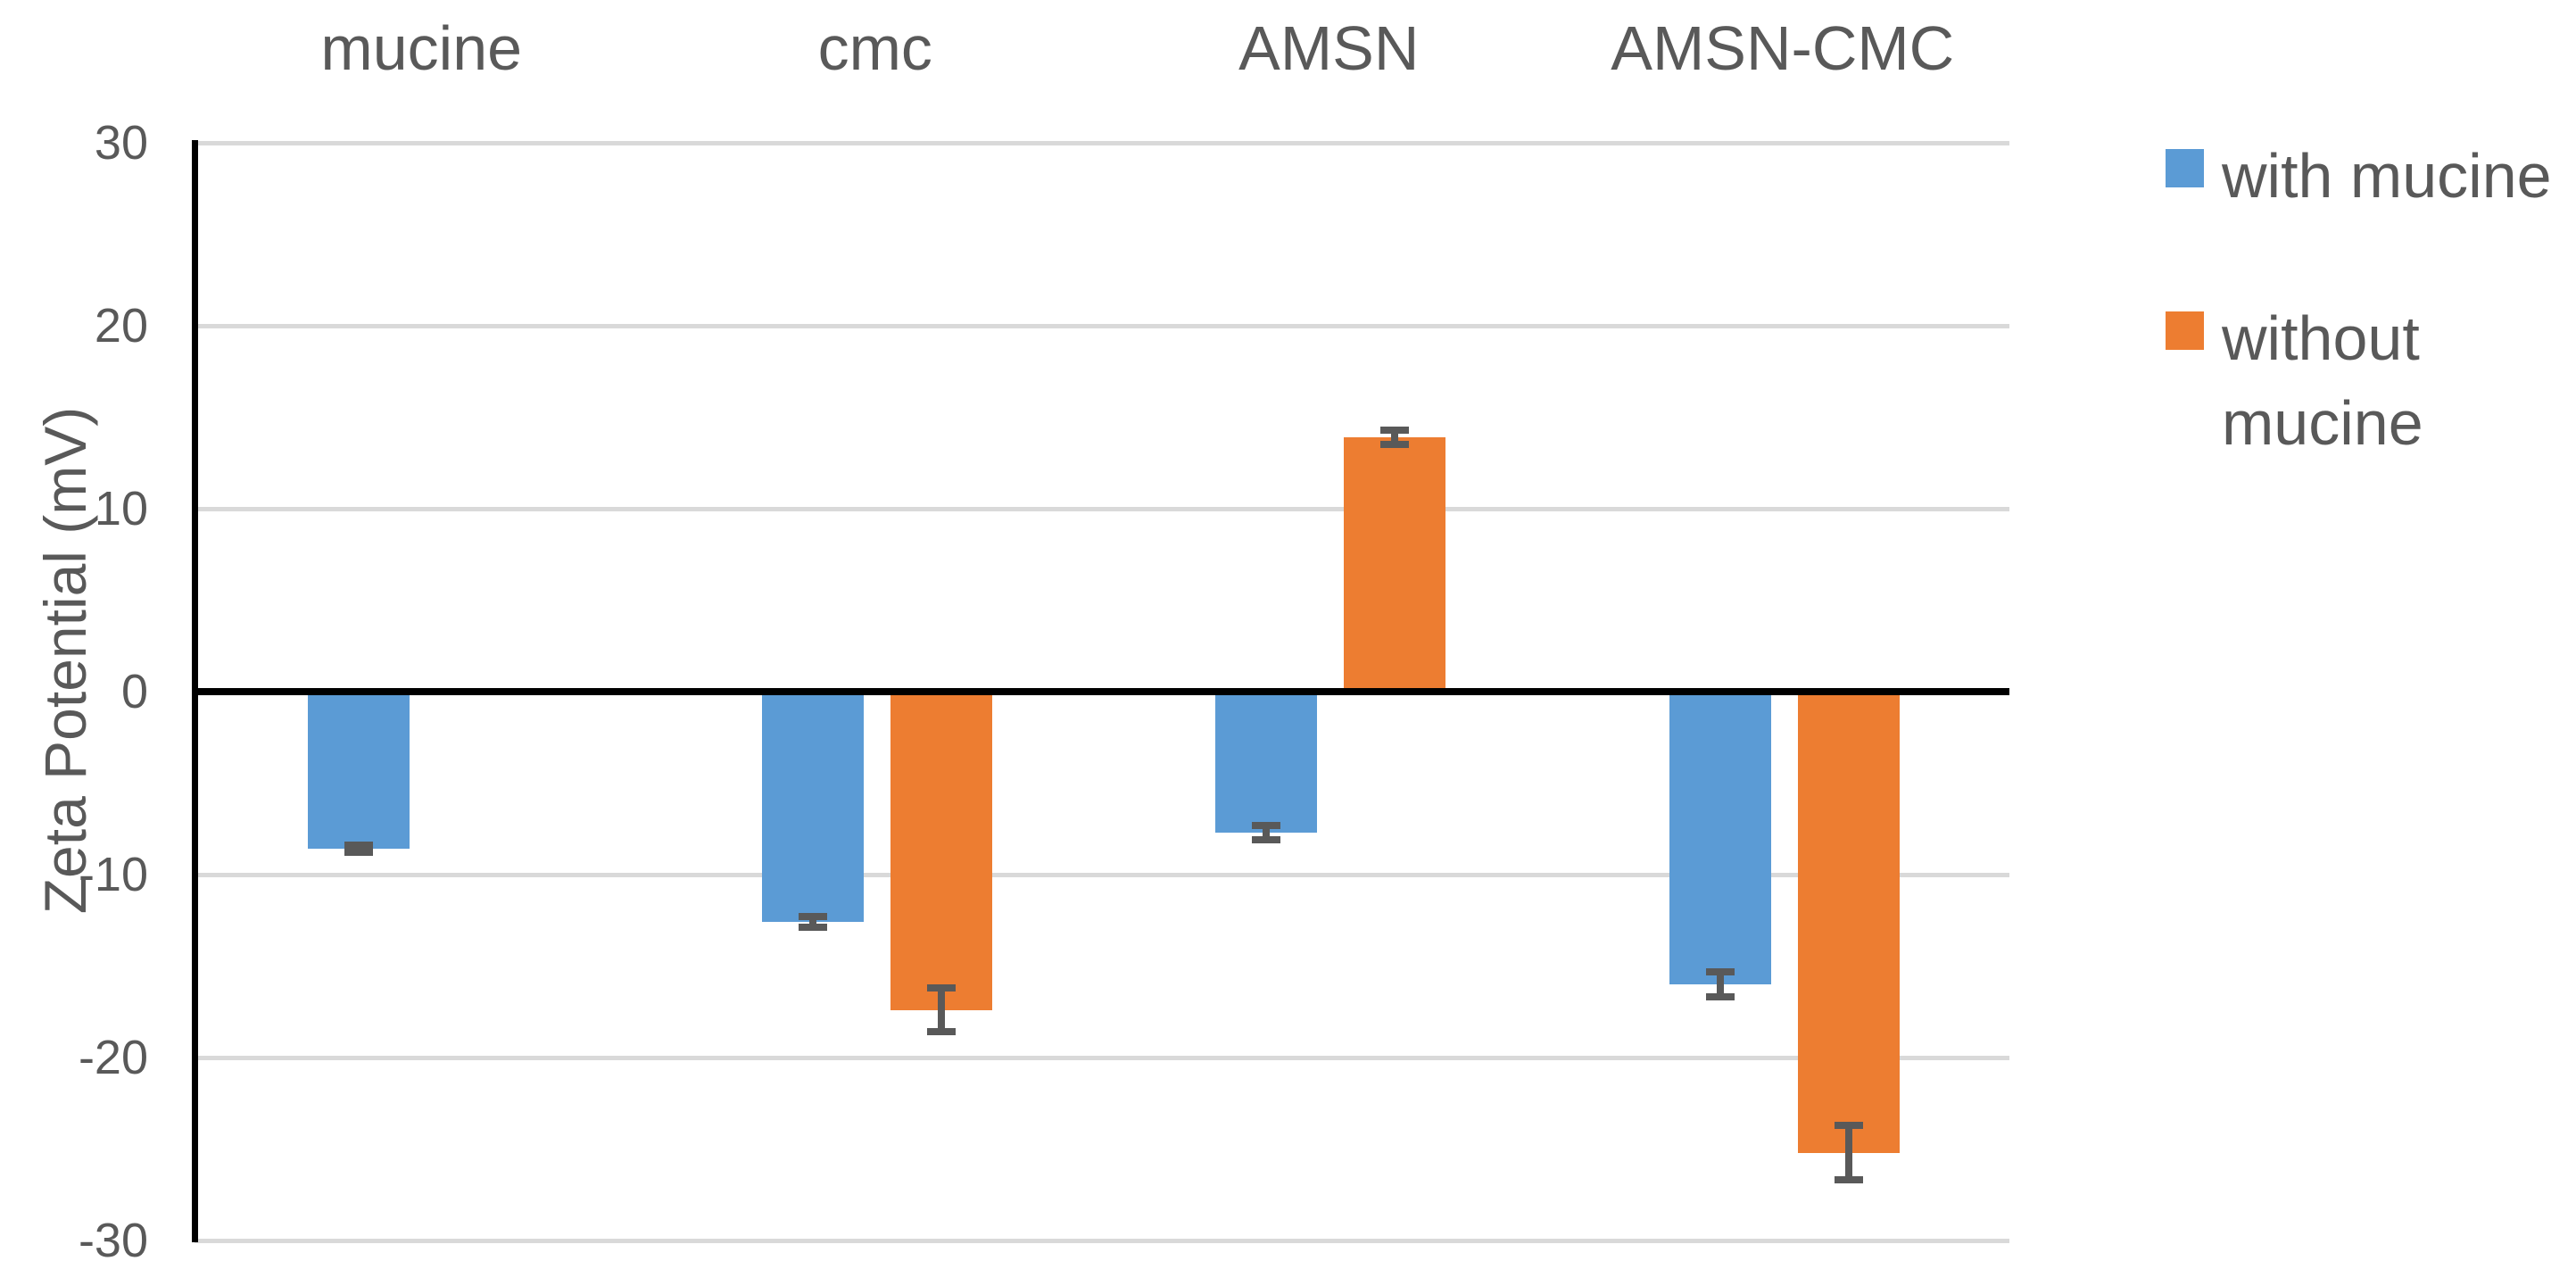 This screenshot has width=2576, height=1286. I want to click on zero-axis-line, so click(1102, 691).